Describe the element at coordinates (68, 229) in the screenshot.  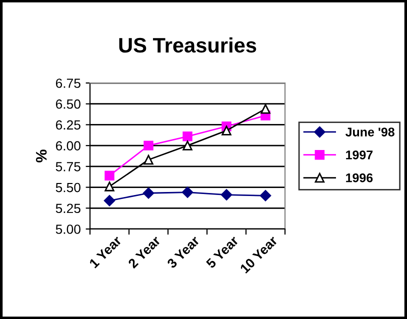
I see `y-tick-label: 5.00` at that location.